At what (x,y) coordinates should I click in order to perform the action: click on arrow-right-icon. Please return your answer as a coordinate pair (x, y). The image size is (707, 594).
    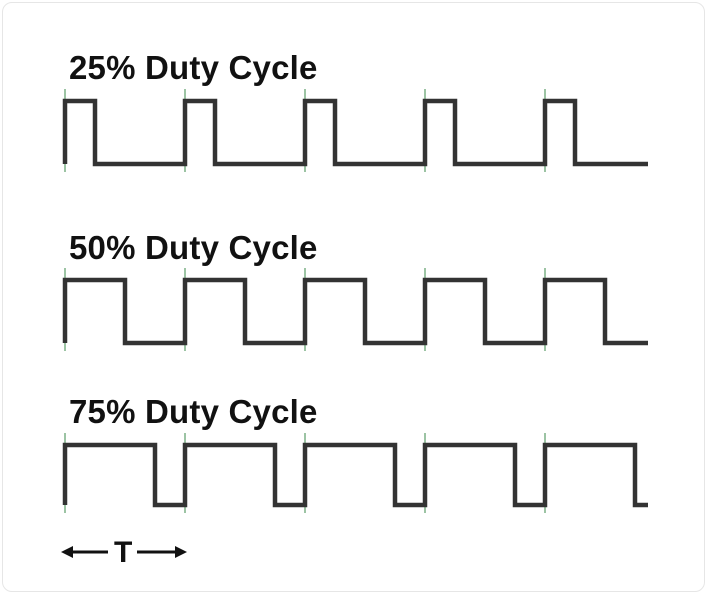
    Looking at the image, I should click on (181, 552).